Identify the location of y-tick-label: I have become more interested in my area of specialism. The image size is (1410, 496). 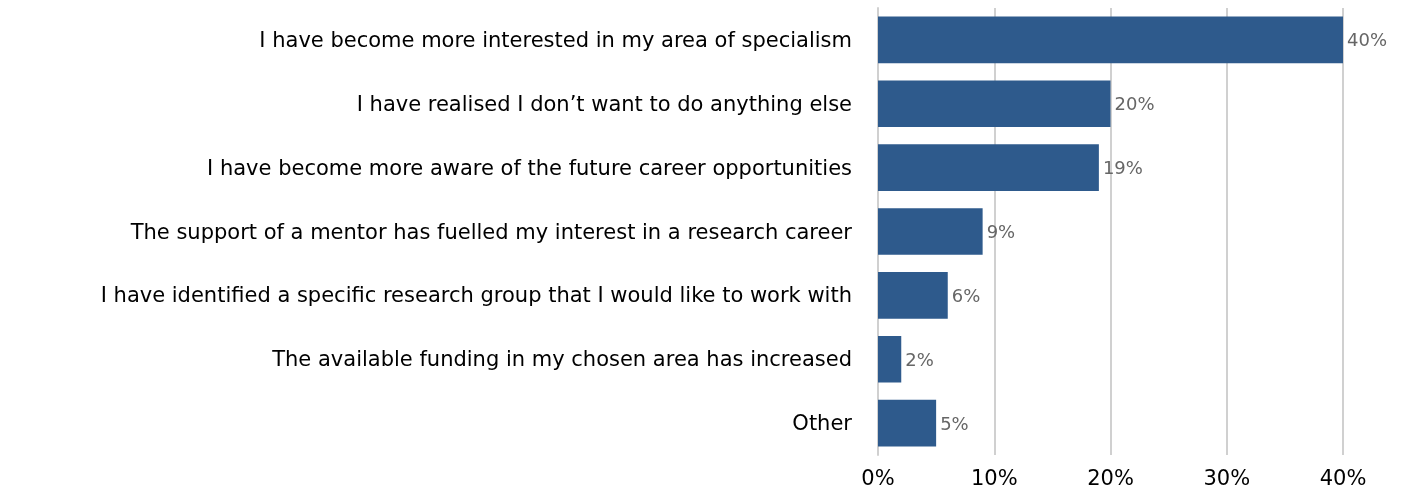
(555, 39).